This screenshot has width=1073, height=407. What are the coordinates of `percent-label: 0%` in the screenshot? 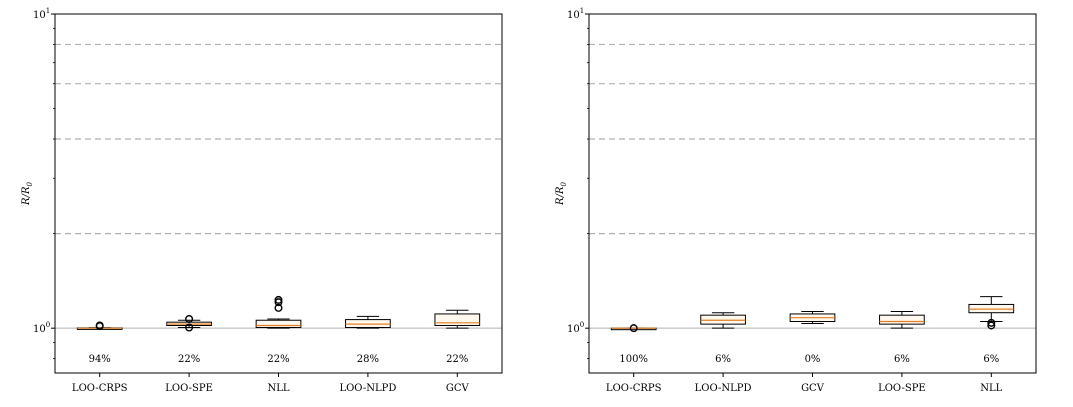 It's located at (813, 359).